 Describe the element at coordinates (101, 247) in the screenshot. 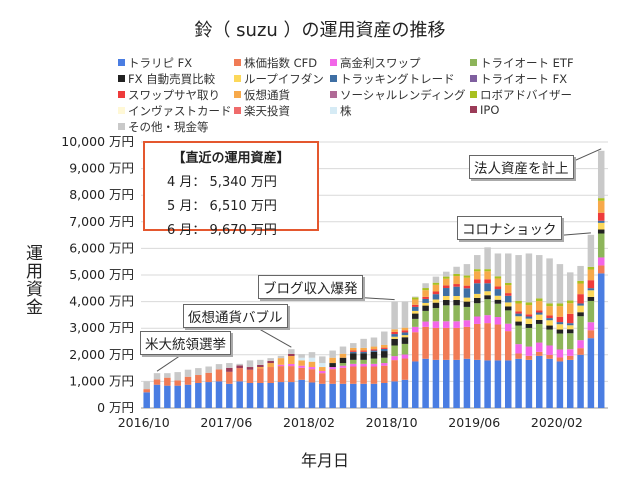

I see `y-tick-label: 6,000 万円` at that location.